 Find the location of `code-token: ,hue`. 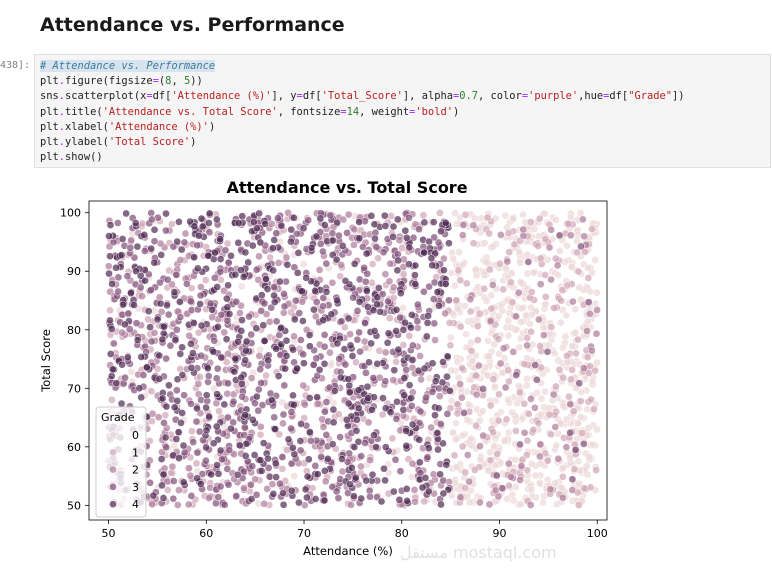

code-token: ,hue is located at coordinates (591, 96).